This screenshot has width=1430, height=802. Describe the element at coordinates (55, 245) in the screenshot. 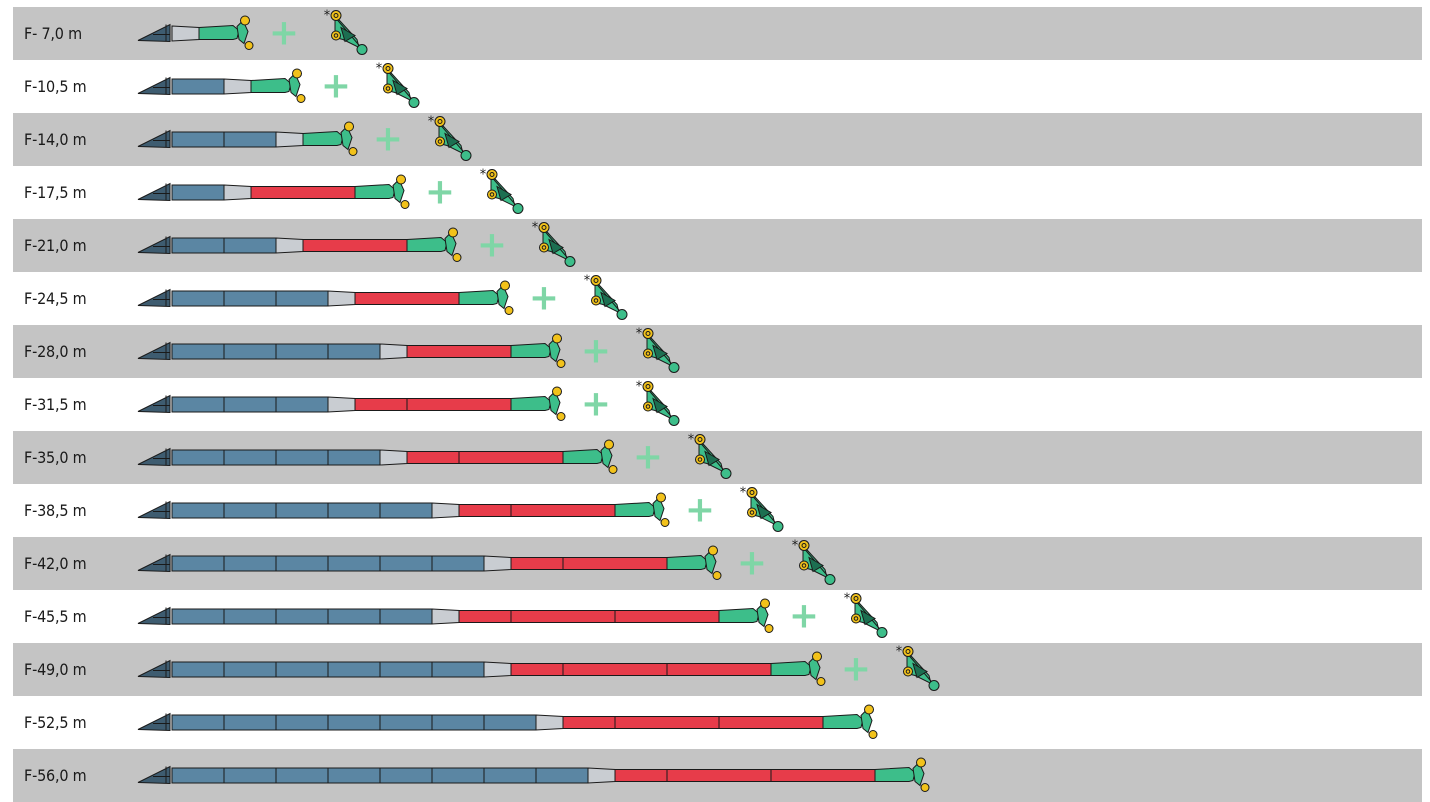

I see `config-length-label: F-21,0 m` at that location.